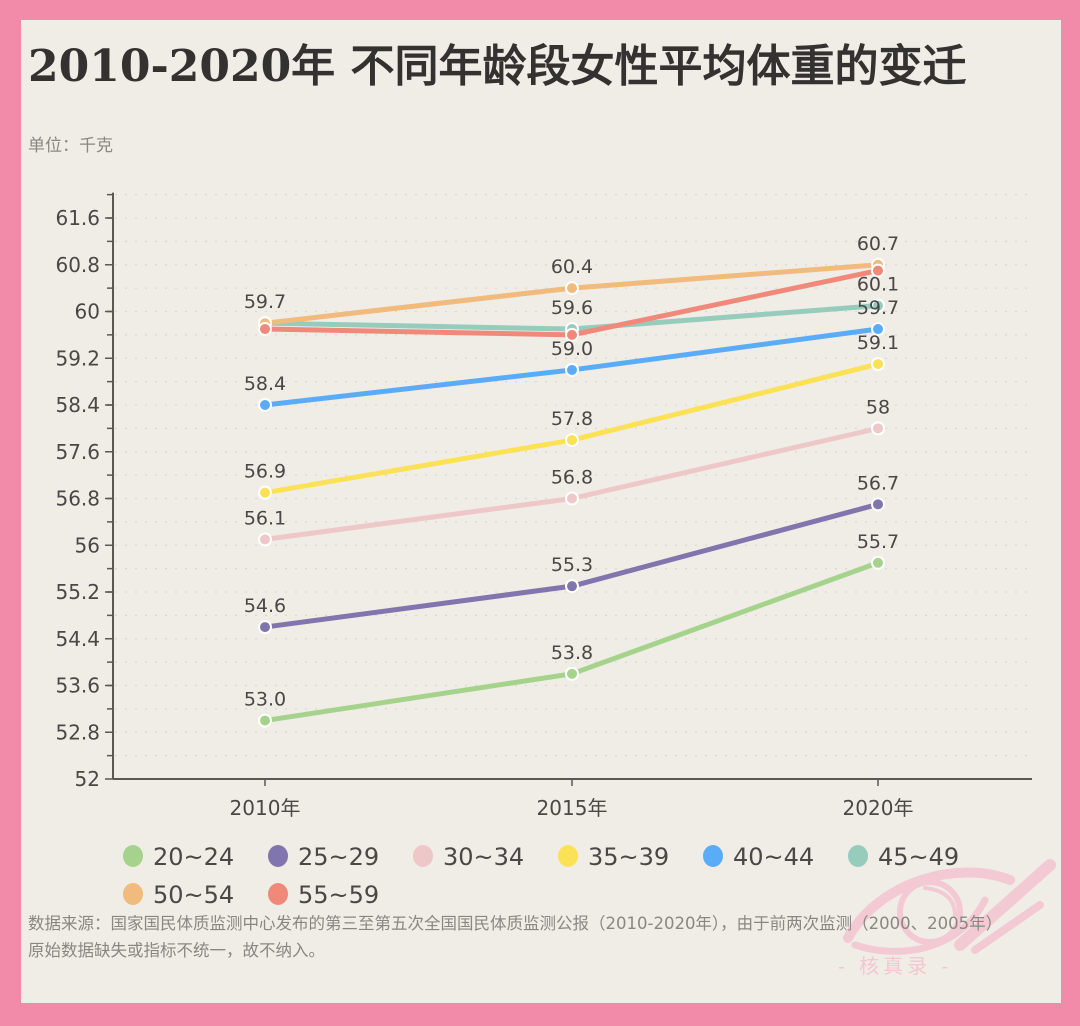 The height and width of the screenshot is (1026, 1080). Describe the element at coordinates (77, 452) in the screenshot. I see `y-tick-label: 57.6` at that location.